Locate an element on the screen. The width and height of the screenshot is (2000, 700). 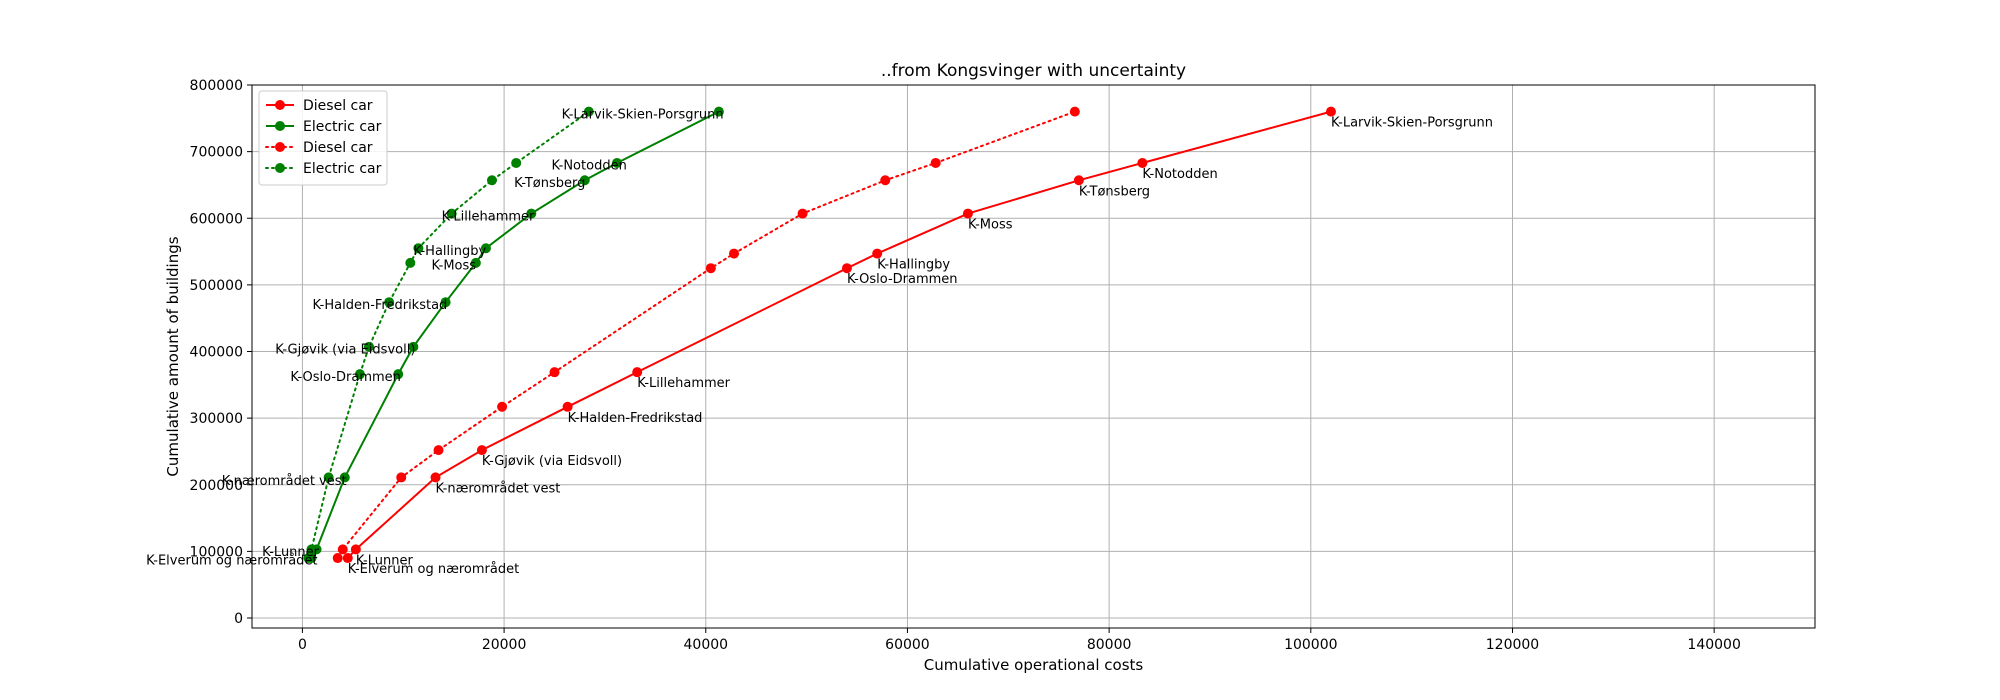
point-label: K-Moss is located at coordinates (990, 225).